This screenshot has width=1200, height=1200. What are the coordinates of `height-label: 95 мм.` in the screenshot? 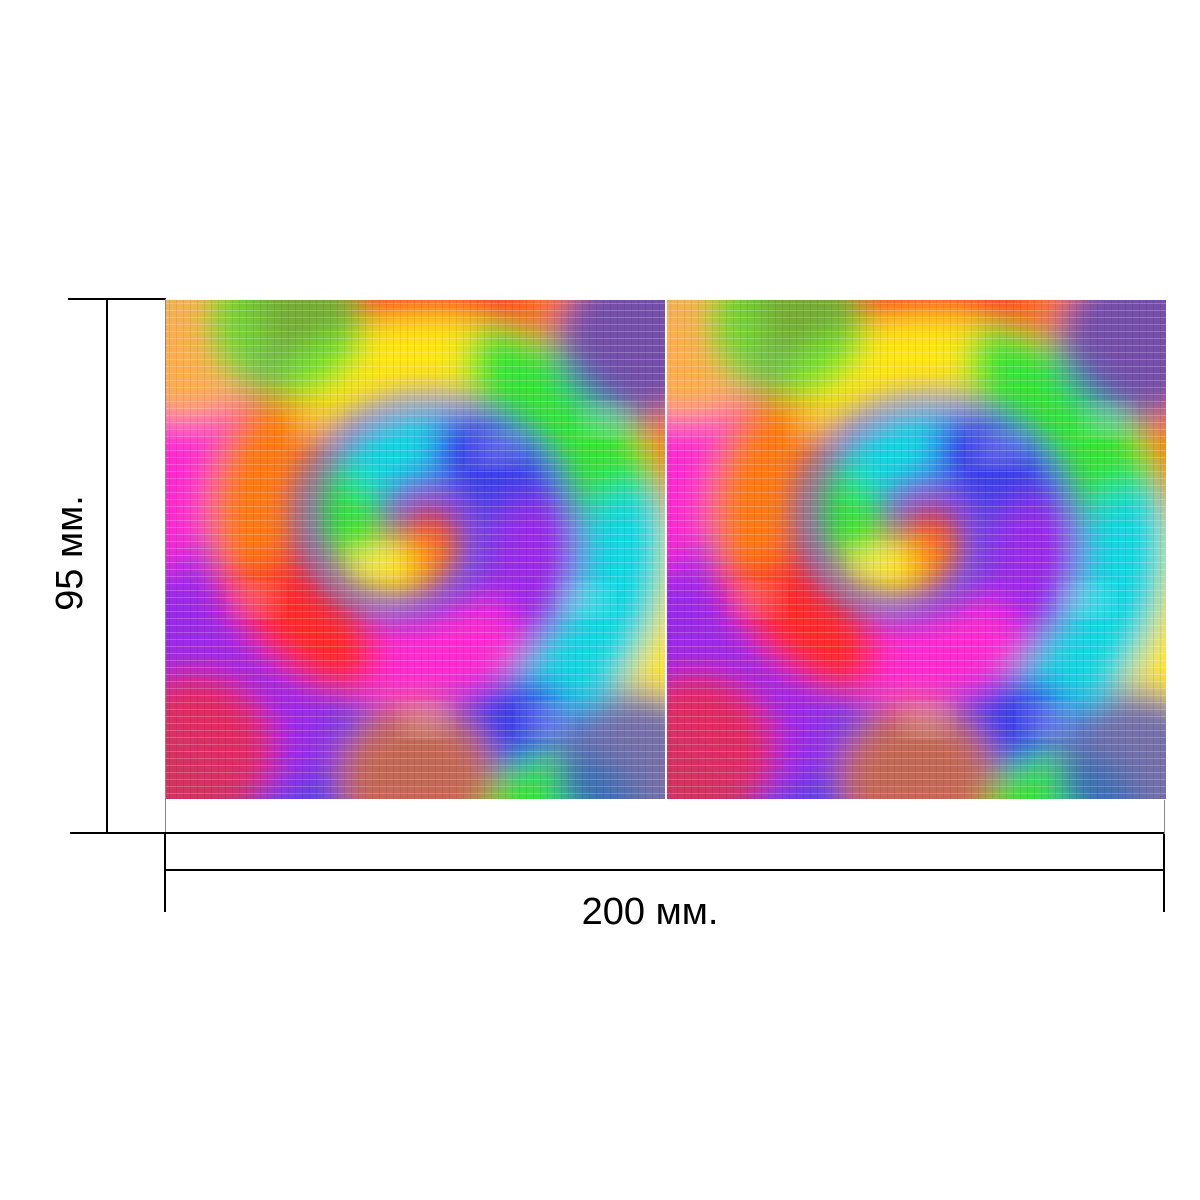 It's located at (70, 553).